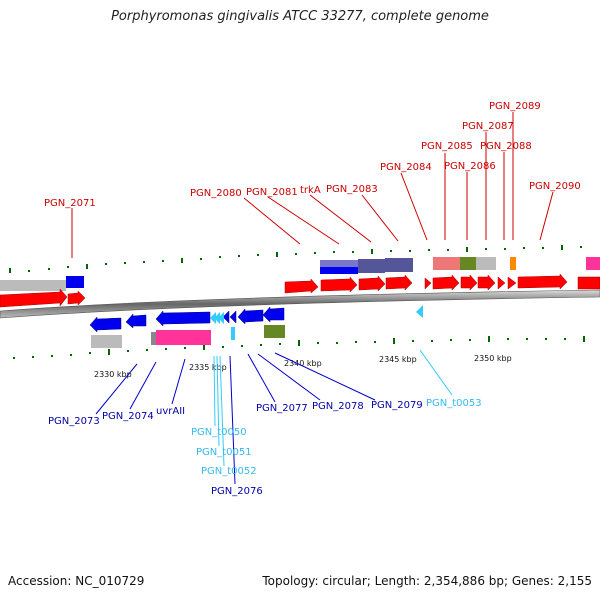  Describe the element at coordinates (493, 358) in the screenshot. I see `scale-label-2350: 2350 kbp` at that location.